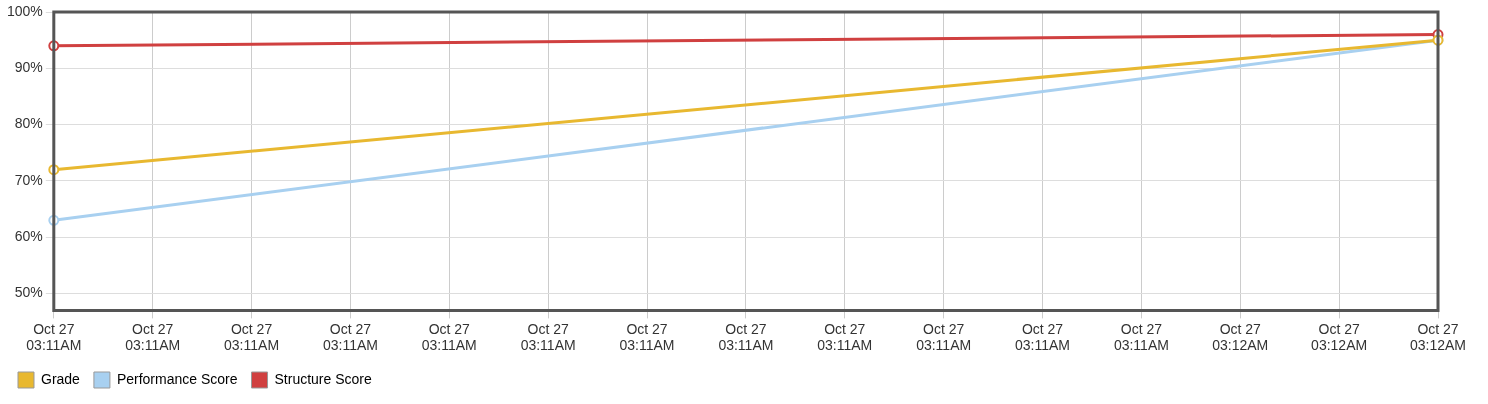  Describe the element at coordinates (61, 378) in the screenshot. I see `legend-label: Grade` at that location.